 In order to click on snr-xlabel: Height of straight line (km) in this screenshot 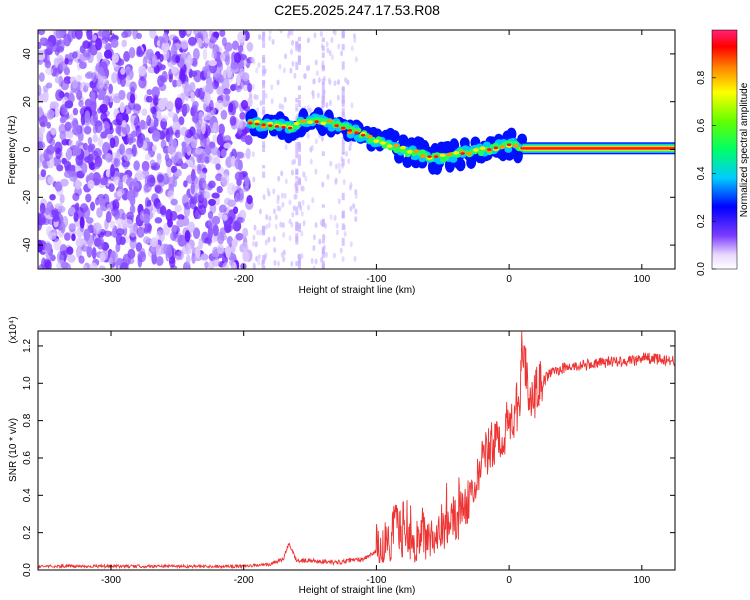, I will do `click(357, 590)`.